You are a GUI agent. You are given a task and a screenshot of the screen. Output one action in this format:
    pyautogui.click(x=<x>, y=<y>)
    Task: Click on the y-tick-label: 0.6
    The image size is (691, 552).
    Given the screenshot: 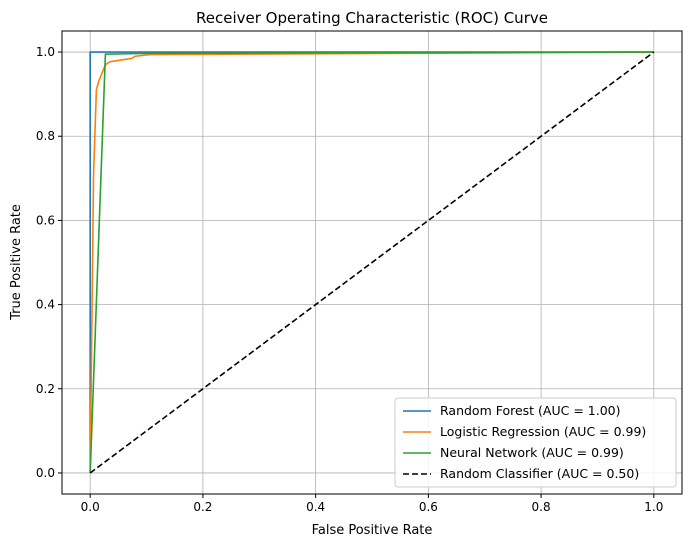 What is the action you would take?
    pyautogui.click(x=45, y=220)
    